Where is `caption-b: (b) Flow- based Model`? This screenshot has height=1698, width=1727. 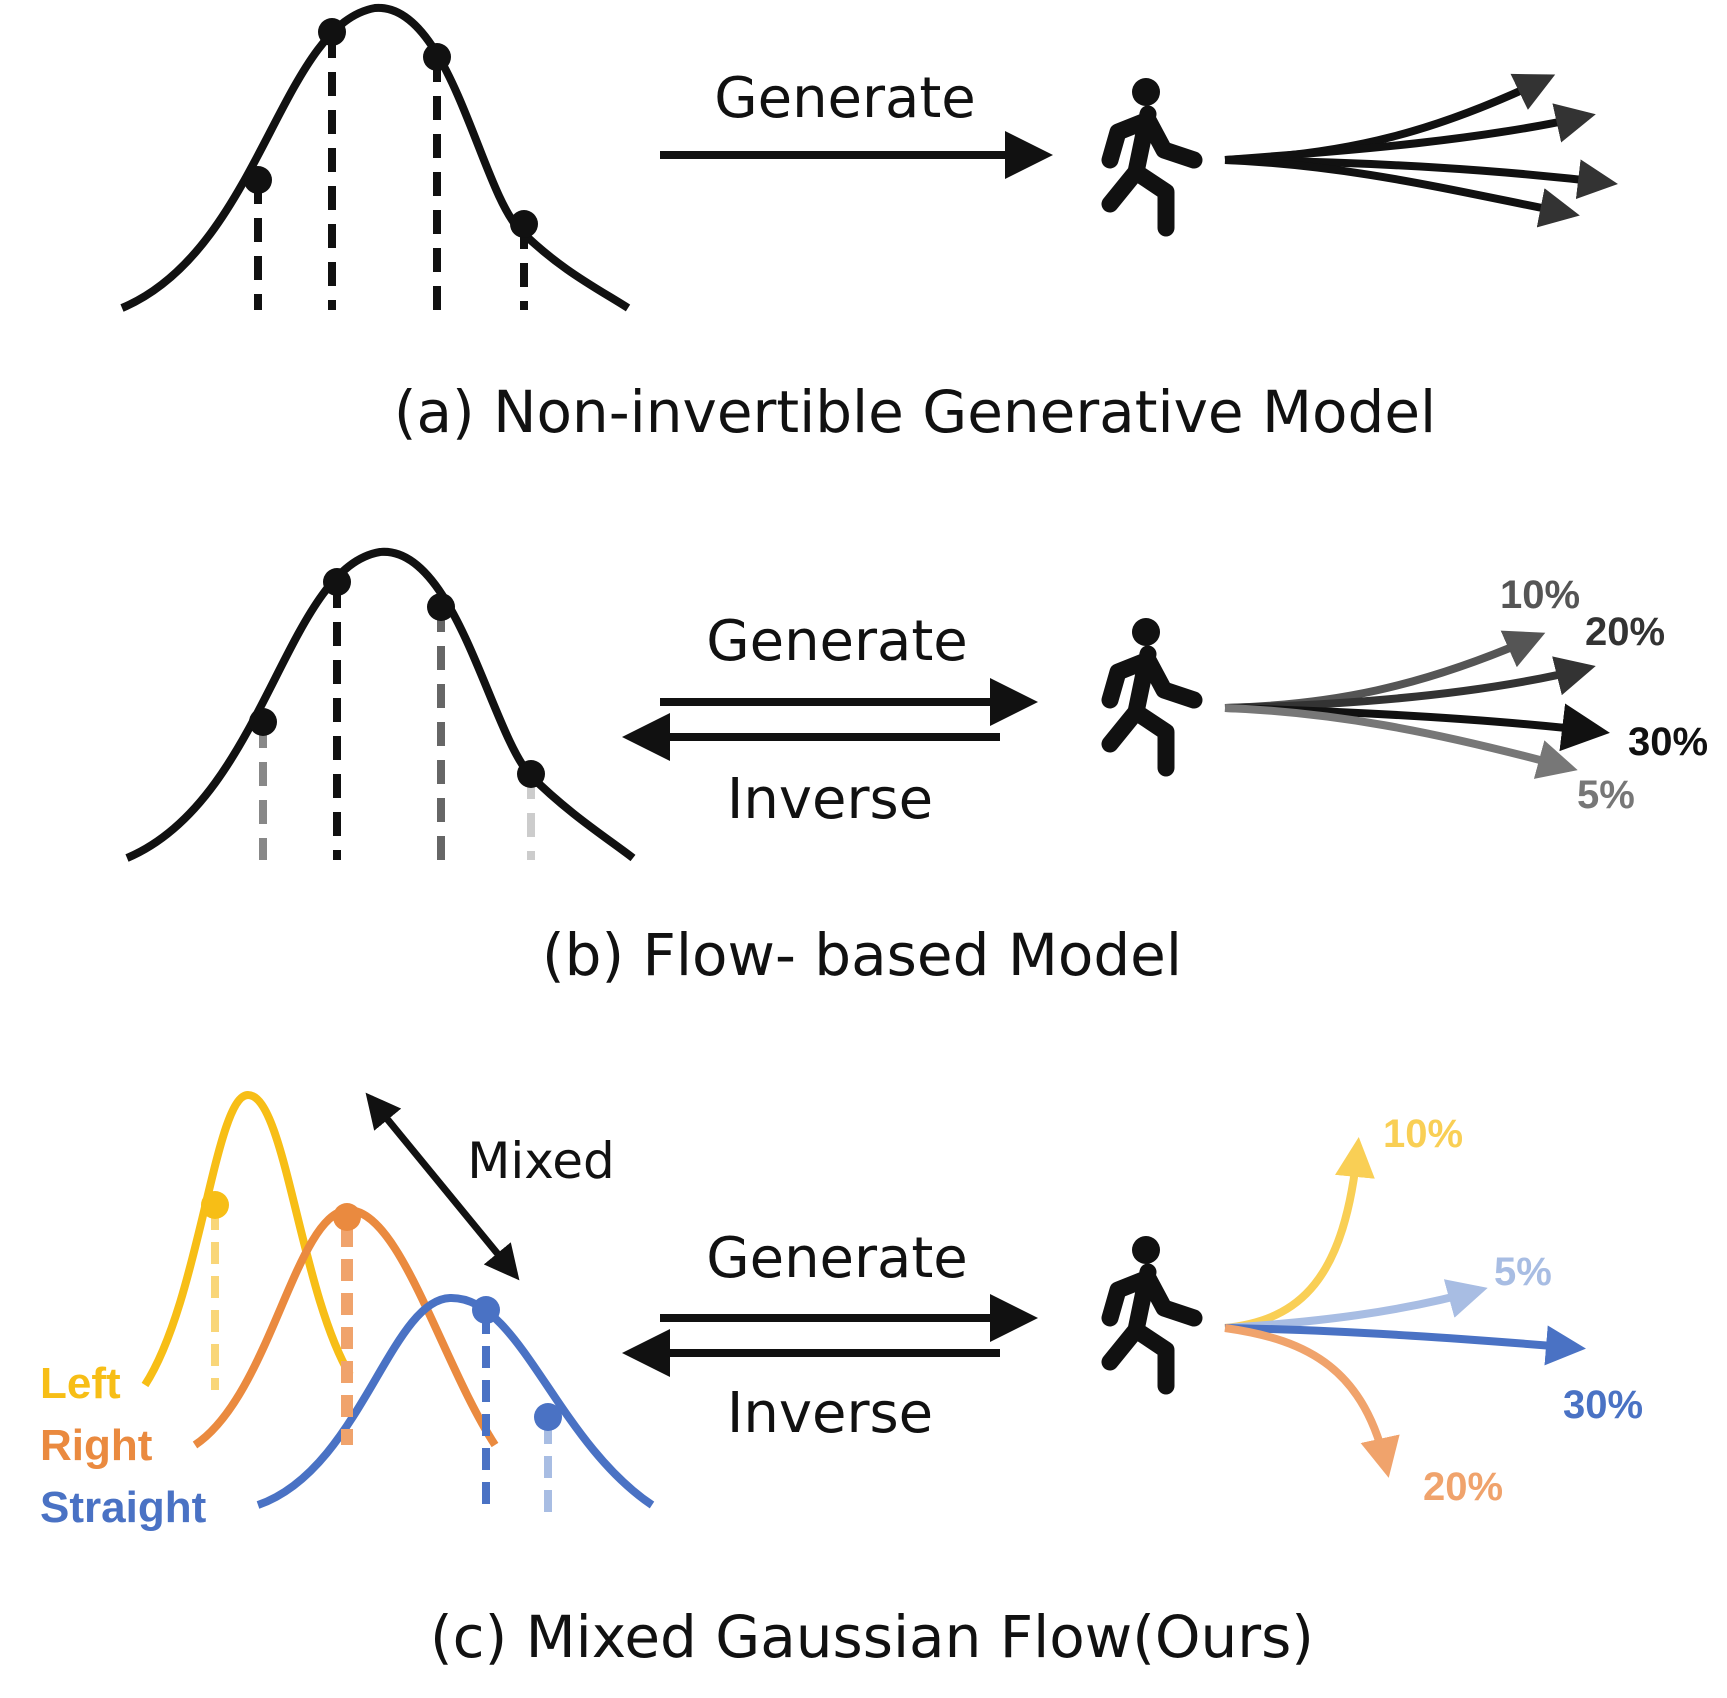
caption-b: (b) Flow- based Model is located at coordinates (862, 955).